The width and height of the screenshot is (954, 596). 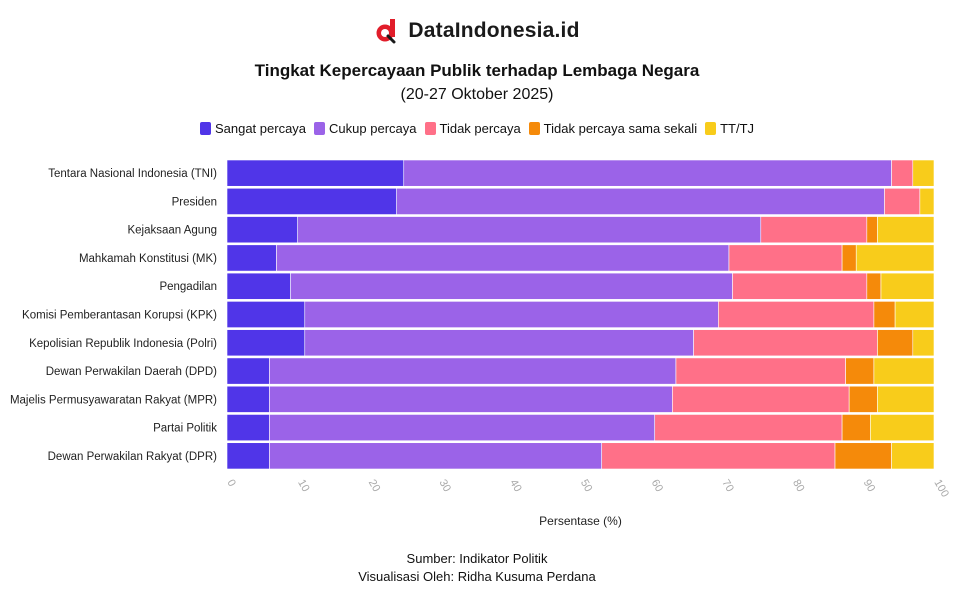 I want to click on x-tick-label: 40, so click(x=515, y=486).